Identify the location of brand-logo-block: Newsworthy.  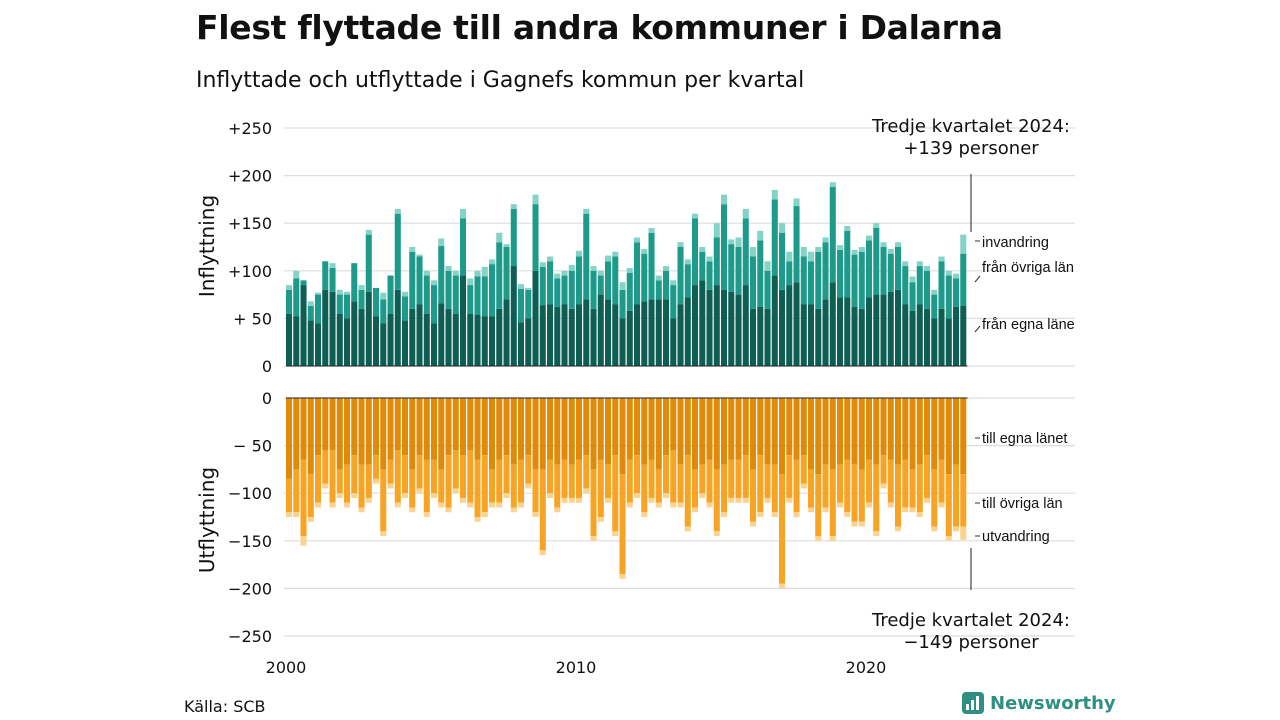
(1039, 703).